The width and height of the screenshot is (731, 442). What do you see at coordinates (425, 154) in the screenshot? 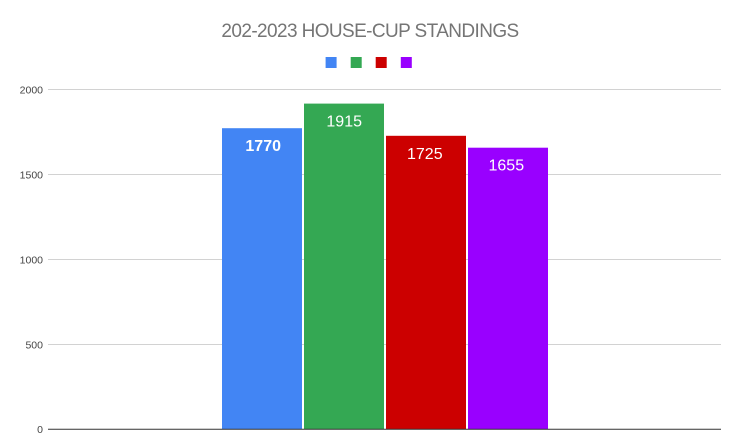
I see `svg-text: 1725` at bounding box center [425, 154].